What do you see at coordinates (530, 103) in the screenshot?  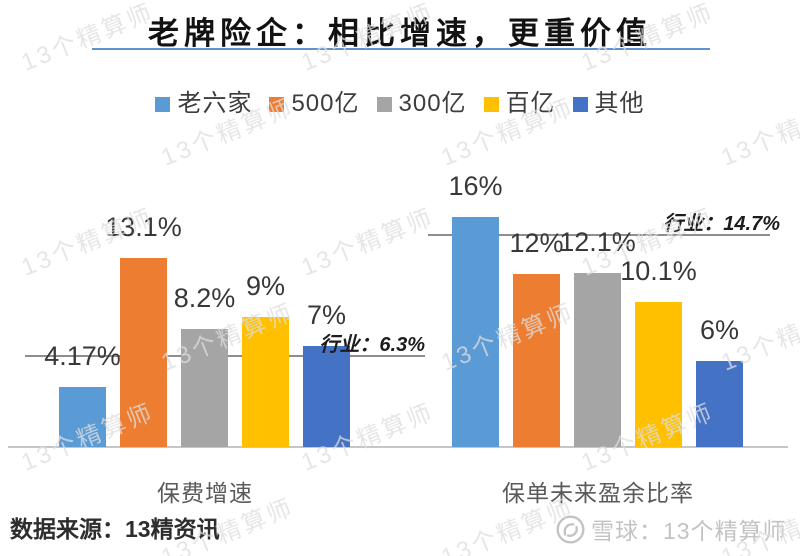 I see `legend-label: 百亿` at bounding box center [530, 103].